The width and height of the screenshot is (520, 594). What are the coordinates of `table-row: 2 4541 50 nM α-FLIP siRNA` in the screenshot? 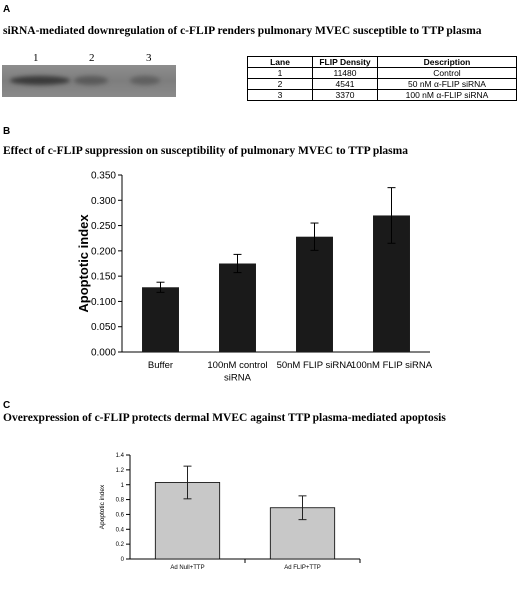 It's located at (382, 84).